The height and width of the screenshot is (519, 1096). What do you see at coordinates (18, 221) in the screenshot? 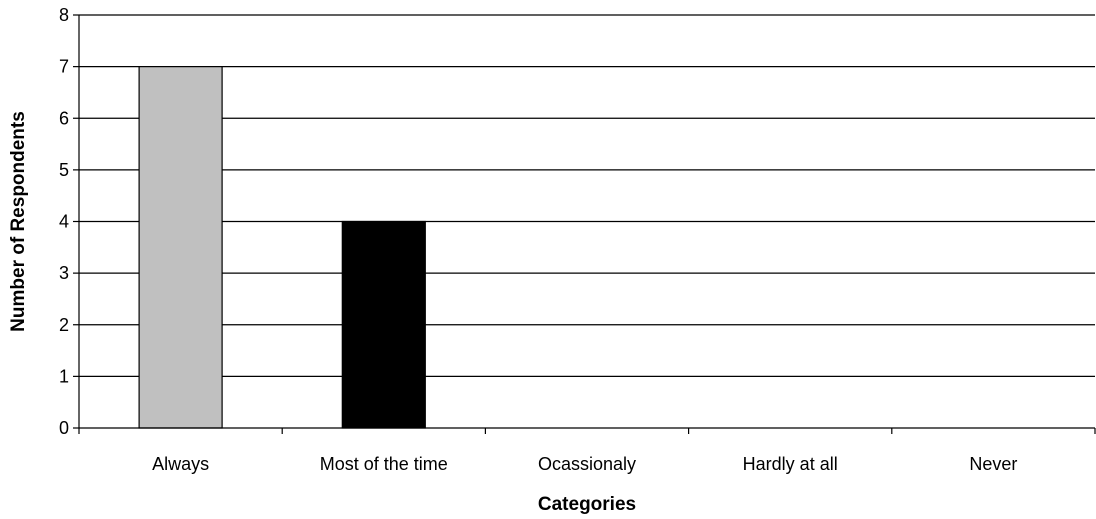
I see `y-axis-title: Number of Respondents` at bounding box center [18, 221].